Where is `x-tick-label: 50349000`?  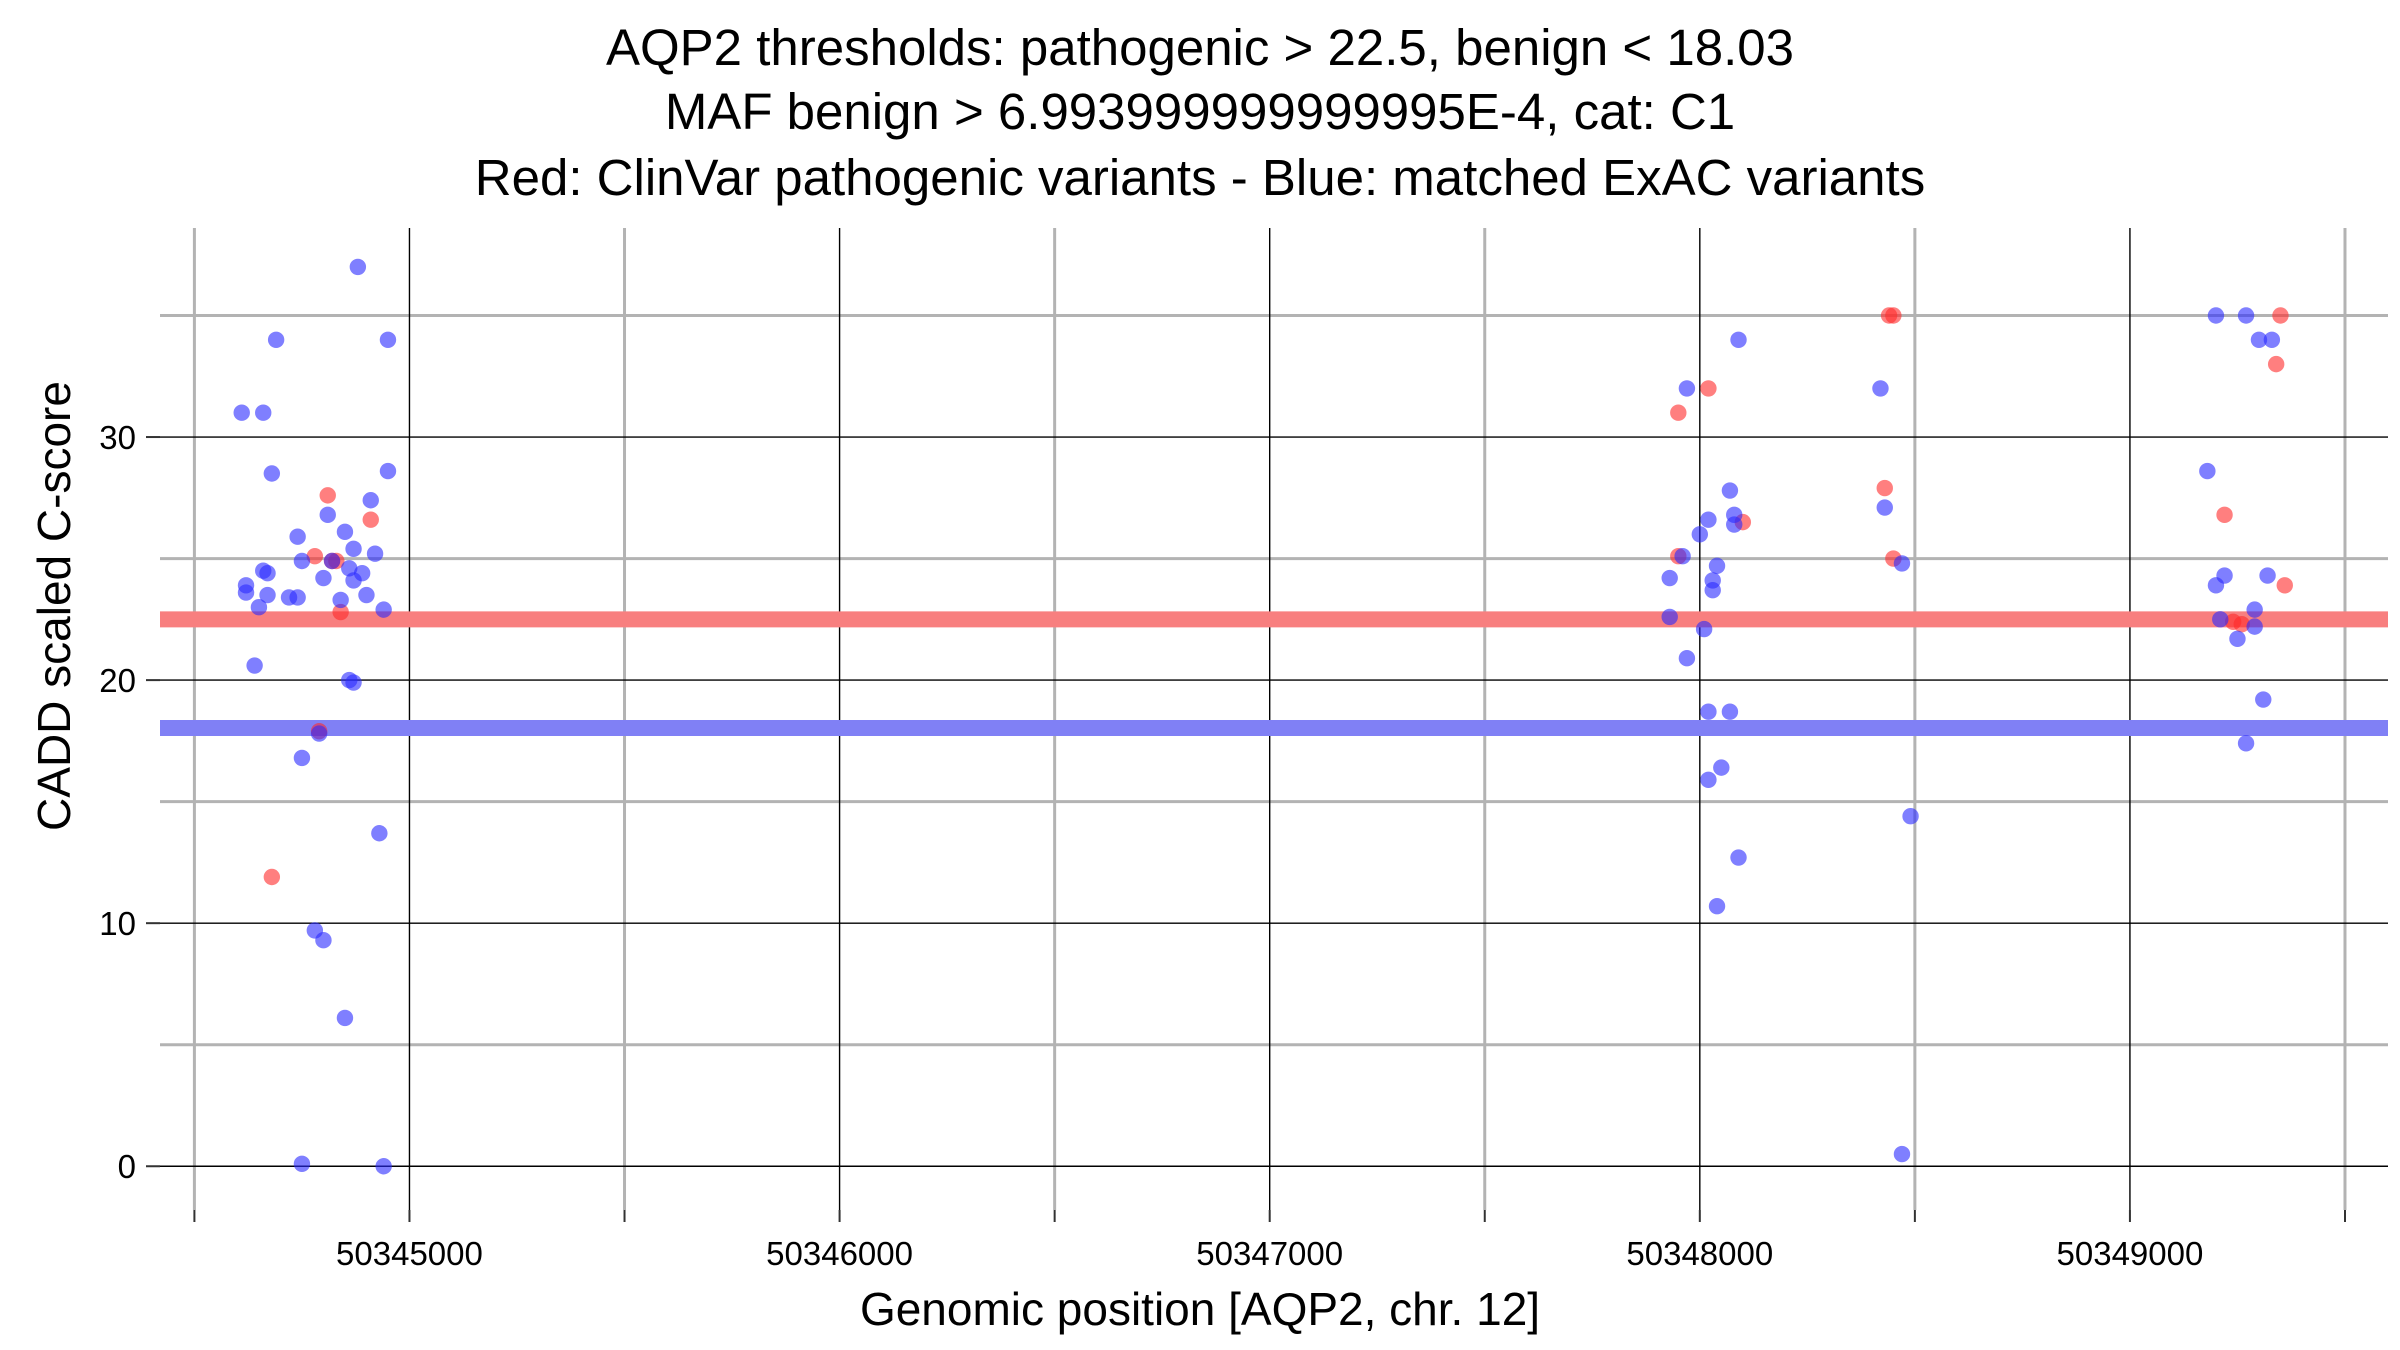 x-tick-label: 50349000 is located at coordinates (2130, 1253).